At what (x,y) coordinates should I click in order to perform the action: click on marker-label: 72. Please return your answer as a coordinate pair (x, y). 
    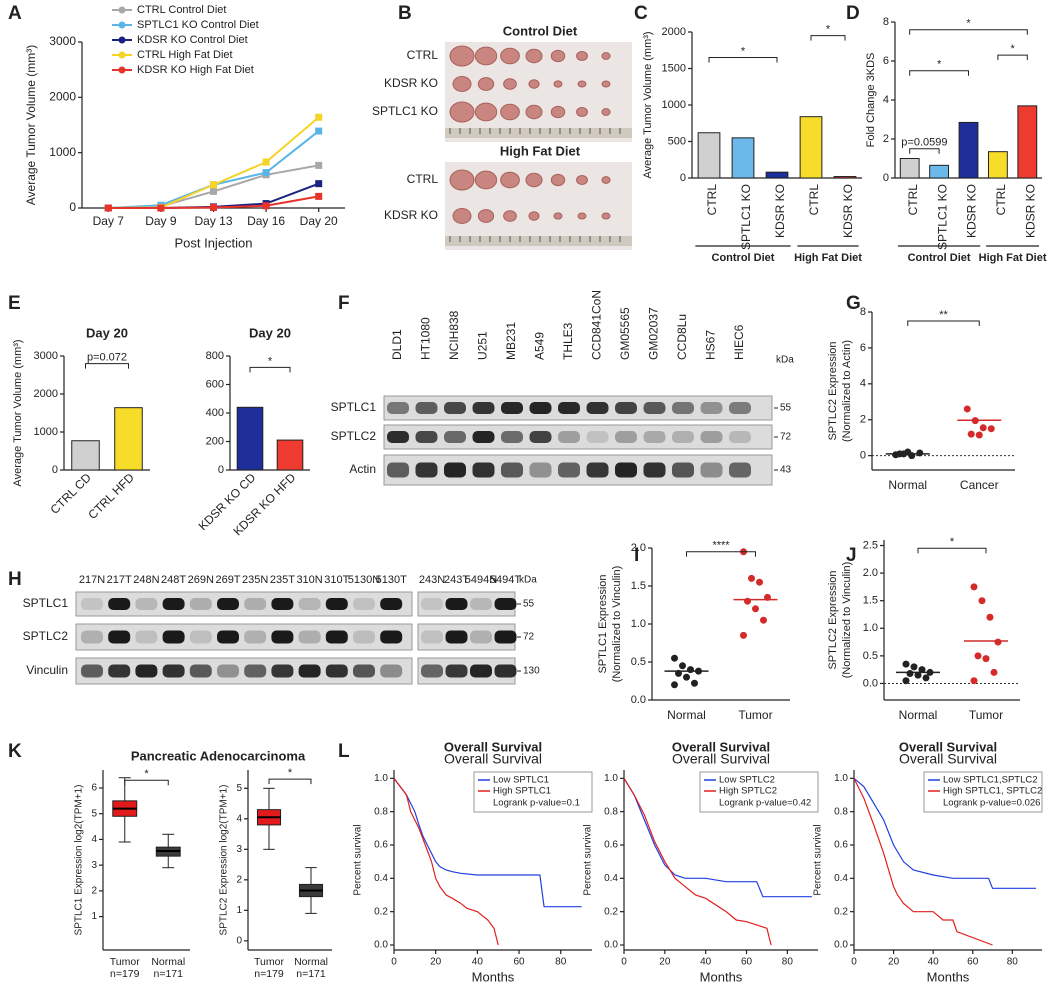
    Looking at the image, I should click on (529, 637).